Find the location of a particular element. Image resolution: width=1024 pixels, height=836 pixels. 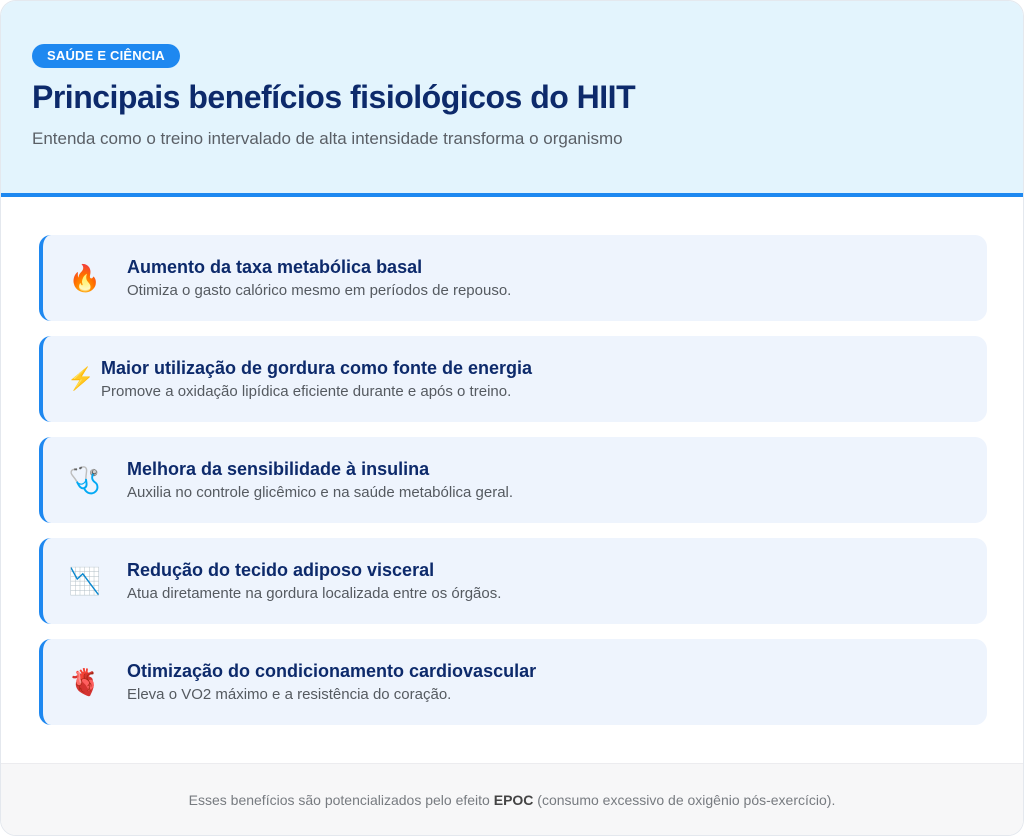

lightning-icon: ⚡ is located at coordinates (81, 378).